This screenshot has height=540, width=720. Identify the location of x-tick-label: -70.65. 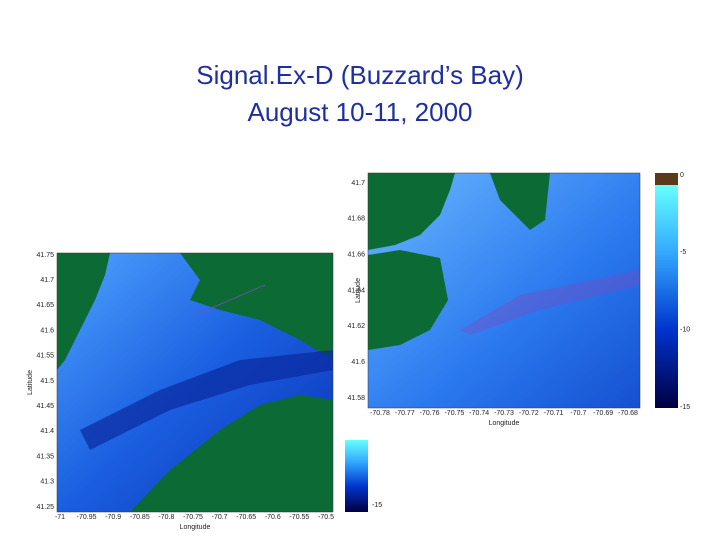
(246, 517).